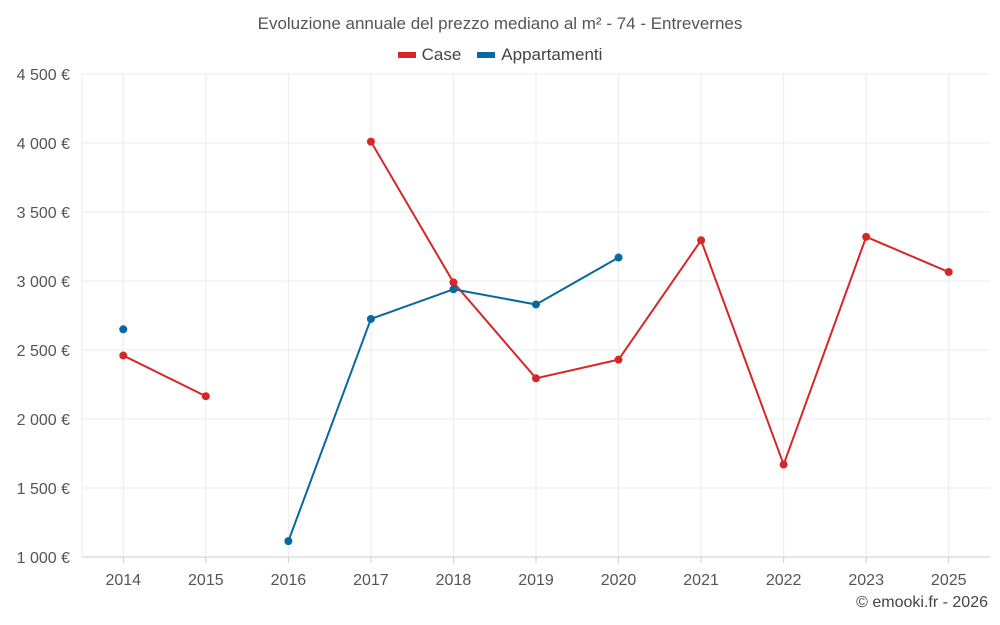 This screenshot has height=625, width=1000. Describe the element at coordinates (43, 144) in the screenshot. I see `y-tick-label: 4 000 €` at that location.